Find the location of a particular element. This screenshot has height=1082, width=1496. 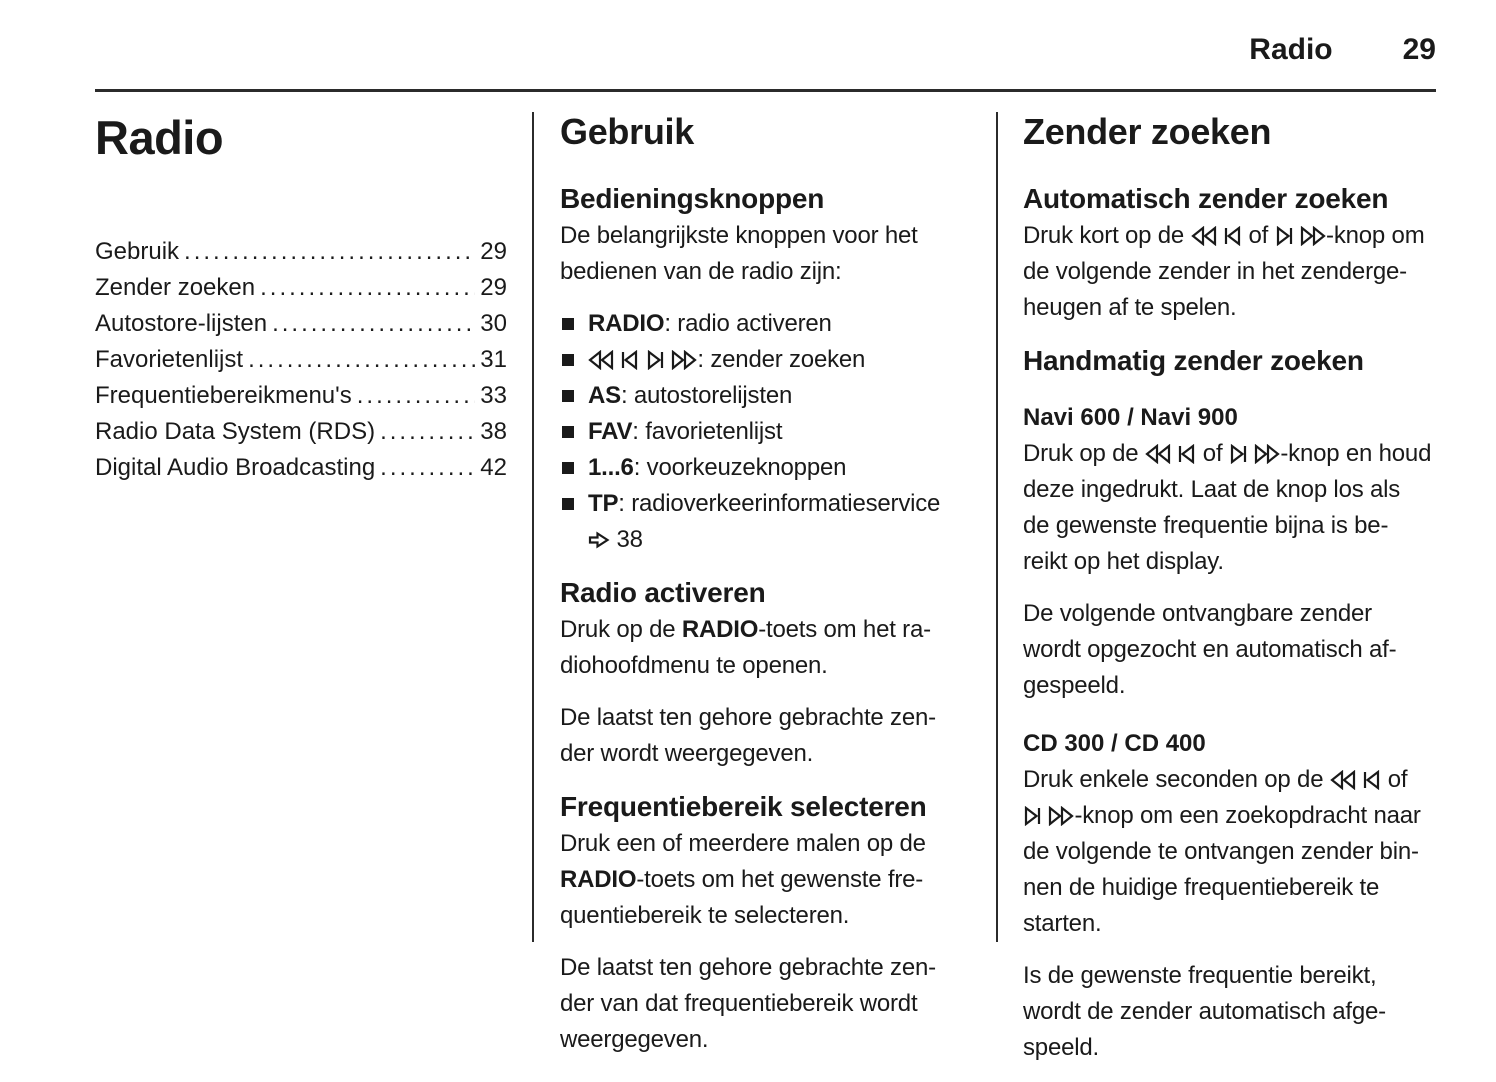

toc-row: Zender zoeken 29 is located at coordinates (301, 288).